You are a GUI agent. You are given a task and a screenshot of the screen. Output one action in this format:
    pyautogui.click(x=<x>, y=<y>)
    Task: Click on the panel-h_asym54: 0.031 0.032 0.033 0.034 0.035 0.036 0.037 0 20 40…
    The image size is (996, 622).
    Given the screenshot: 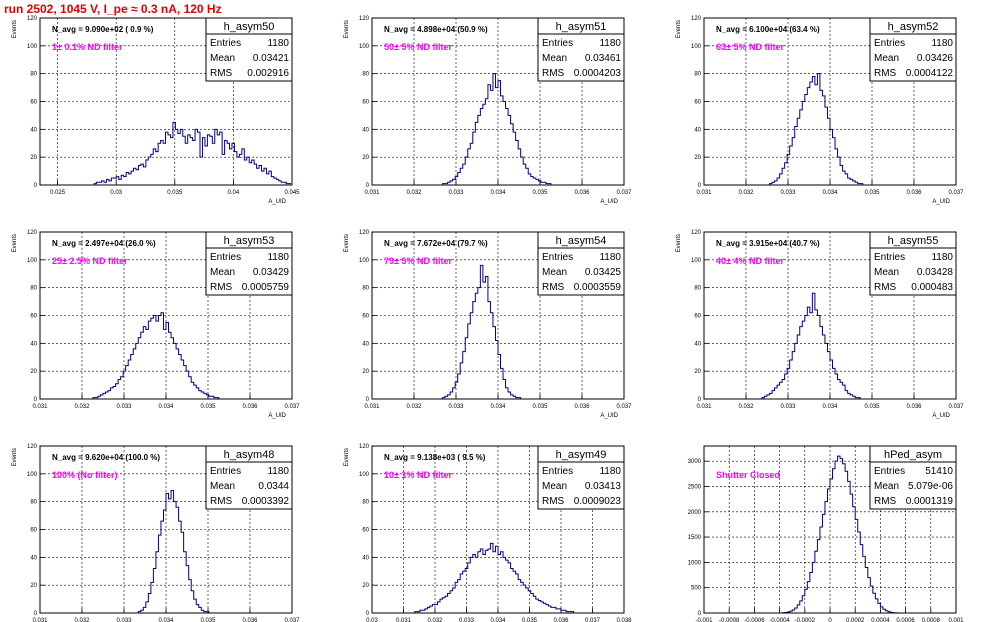 What is the action you would take?
    pyautogui.click(x=488, y=324)
    